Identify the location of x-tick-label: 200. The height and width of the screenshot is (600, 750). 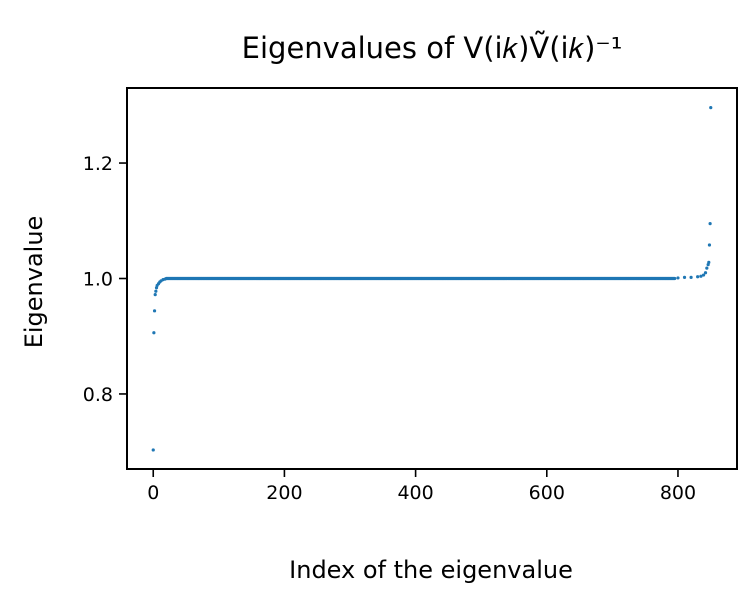
(284, 493).